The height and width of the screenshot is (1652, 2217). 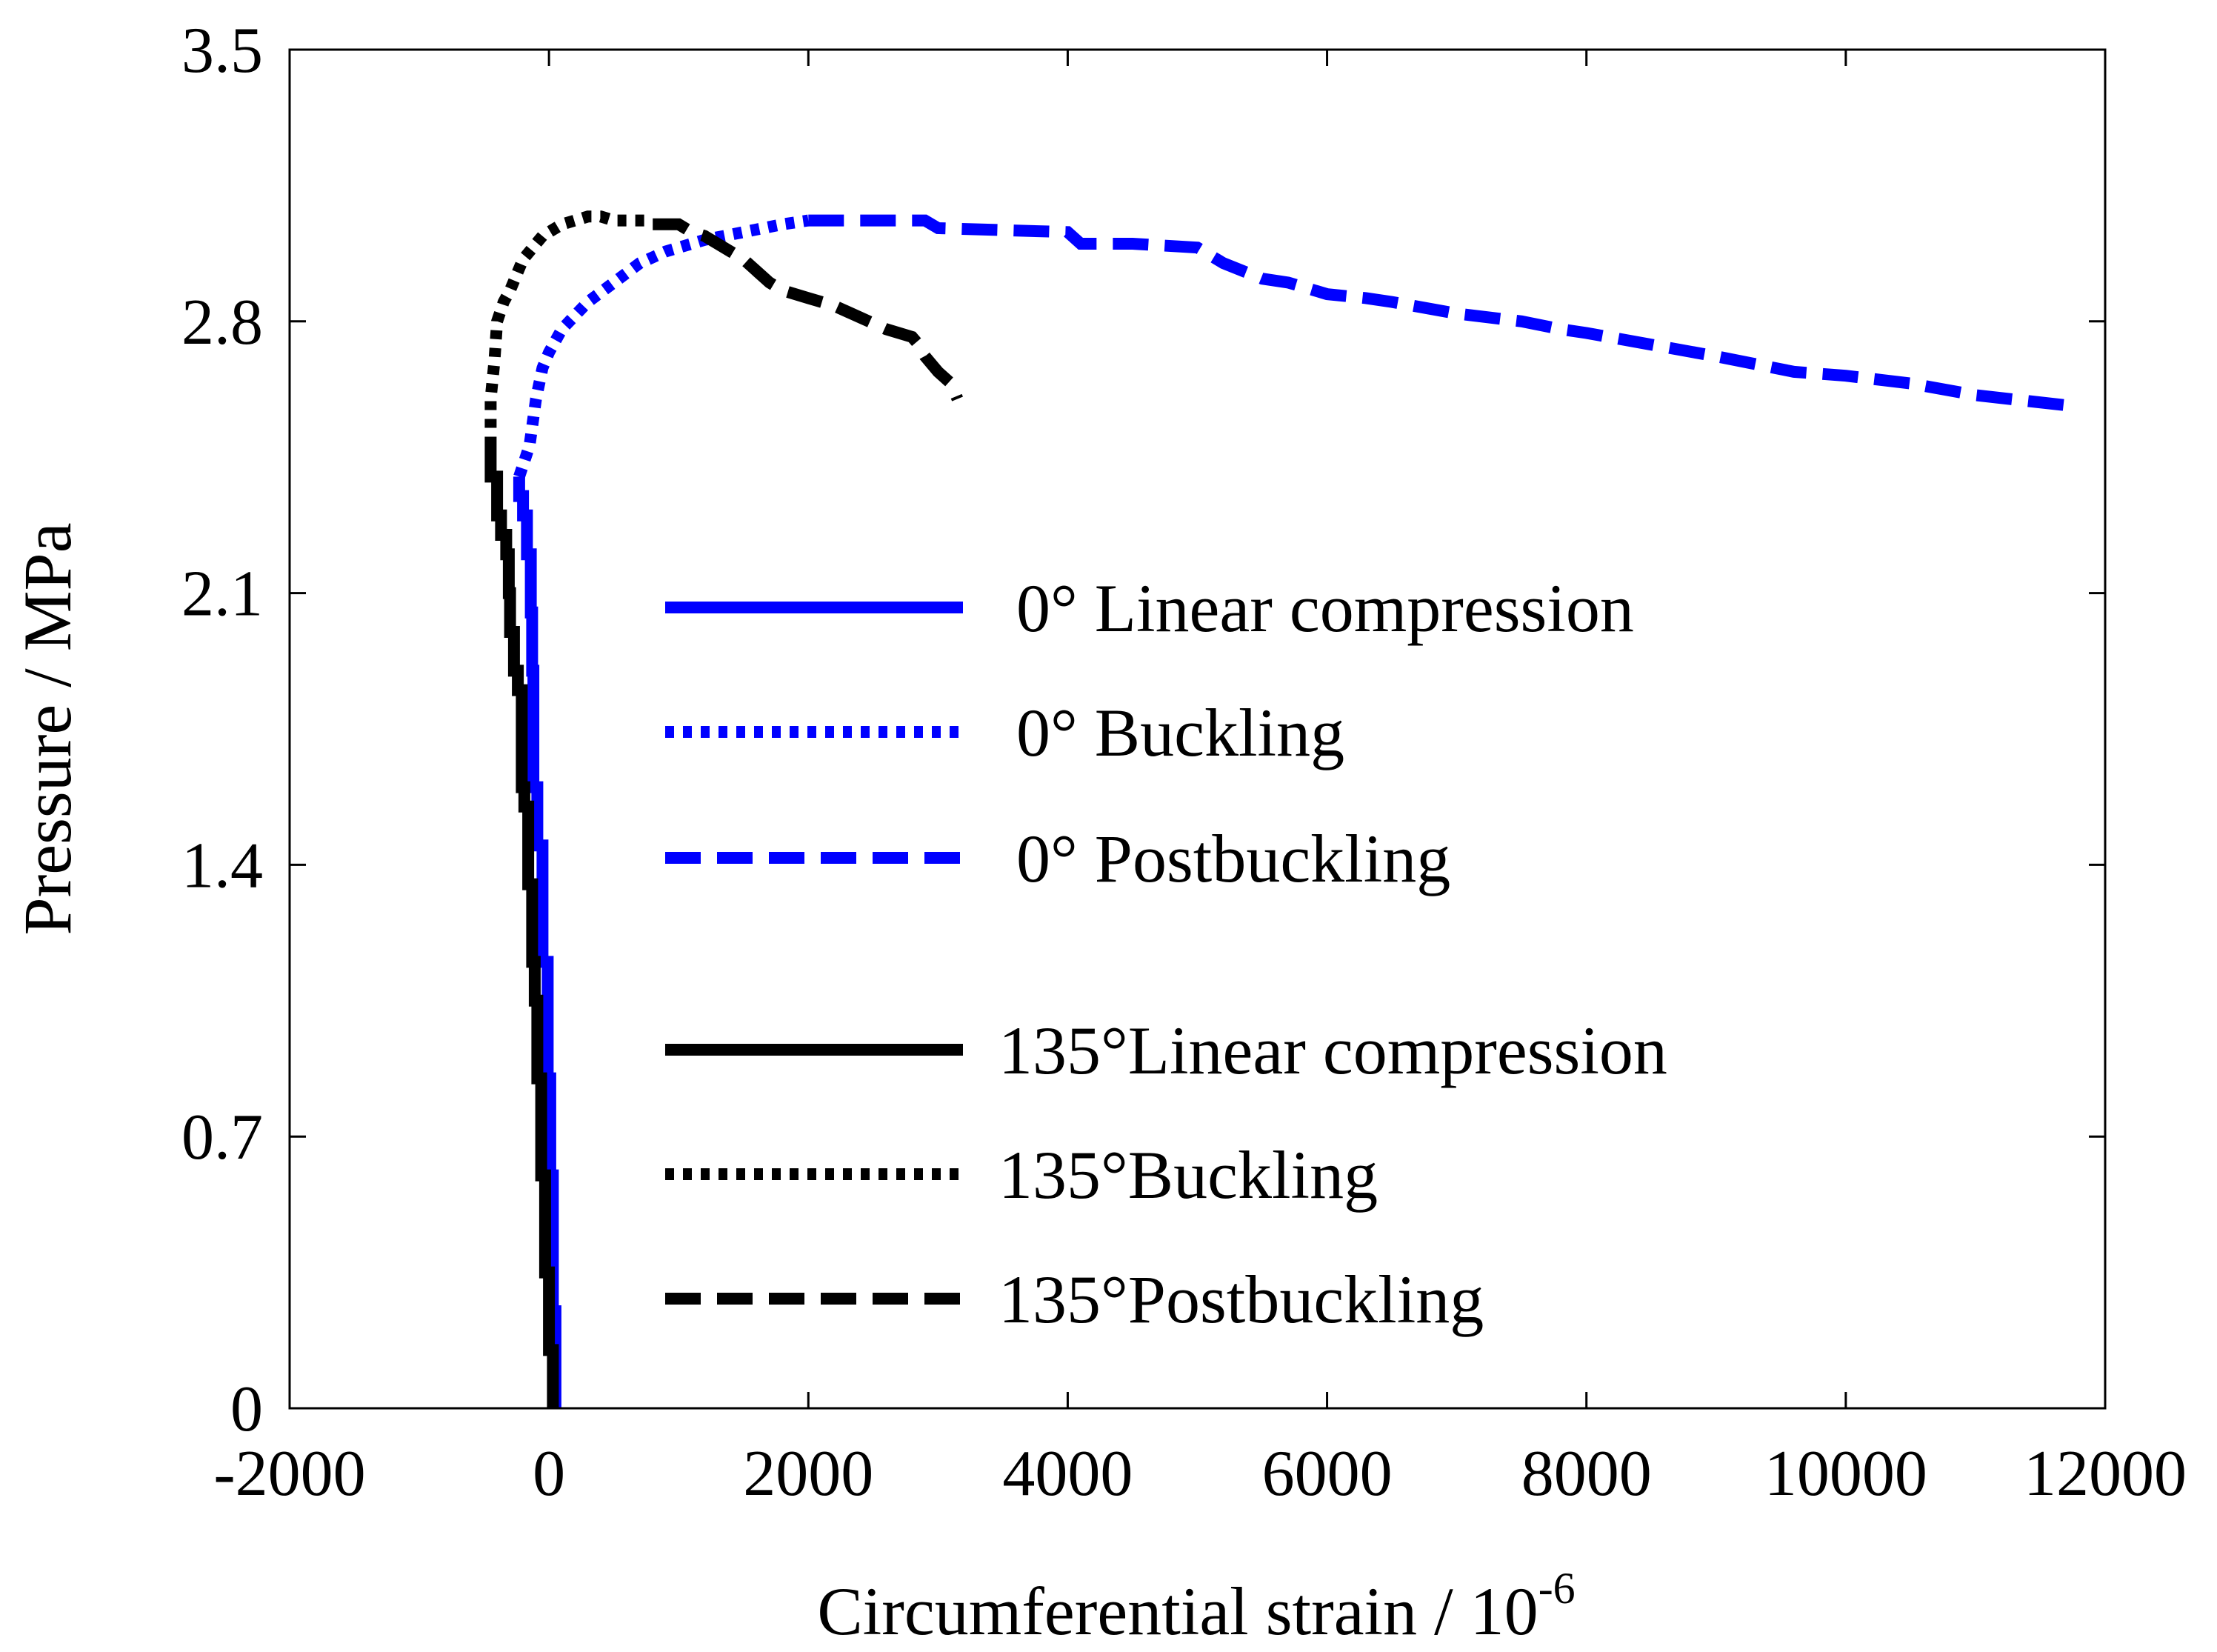 What do you see at coordinates (1233, 858) in the screenshot?
I see `legend-label-3: 0° Postbuckling` at bounding box center [1233, 858].